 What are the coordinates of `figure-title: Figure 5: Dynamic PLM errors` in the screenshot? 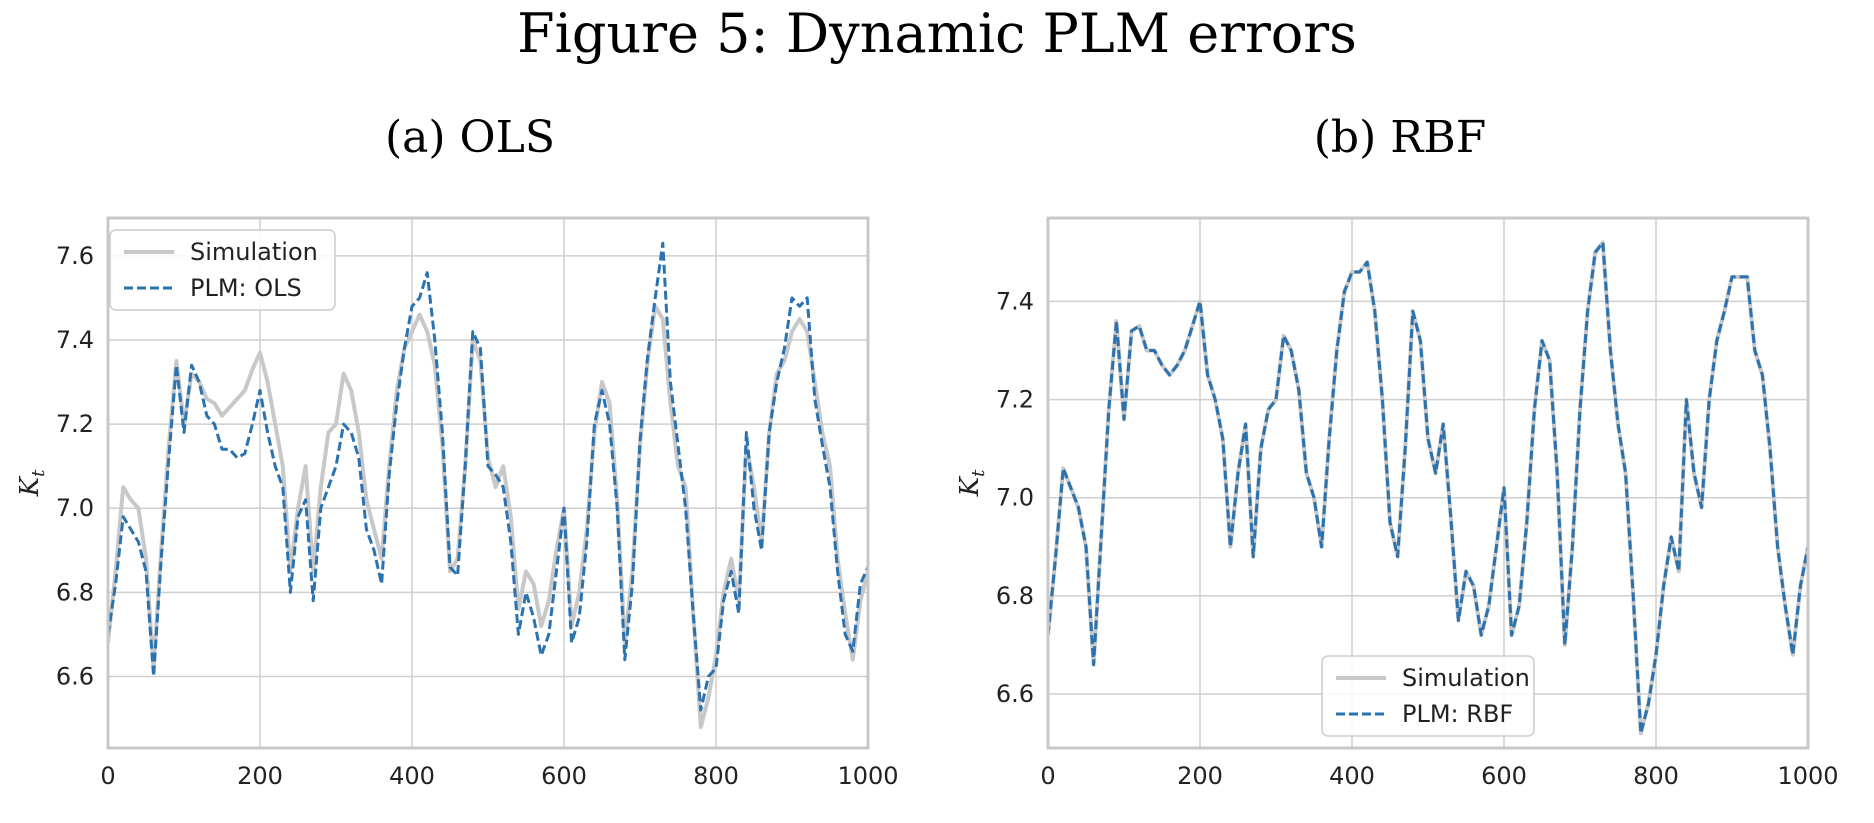 It's located at (937, 33).